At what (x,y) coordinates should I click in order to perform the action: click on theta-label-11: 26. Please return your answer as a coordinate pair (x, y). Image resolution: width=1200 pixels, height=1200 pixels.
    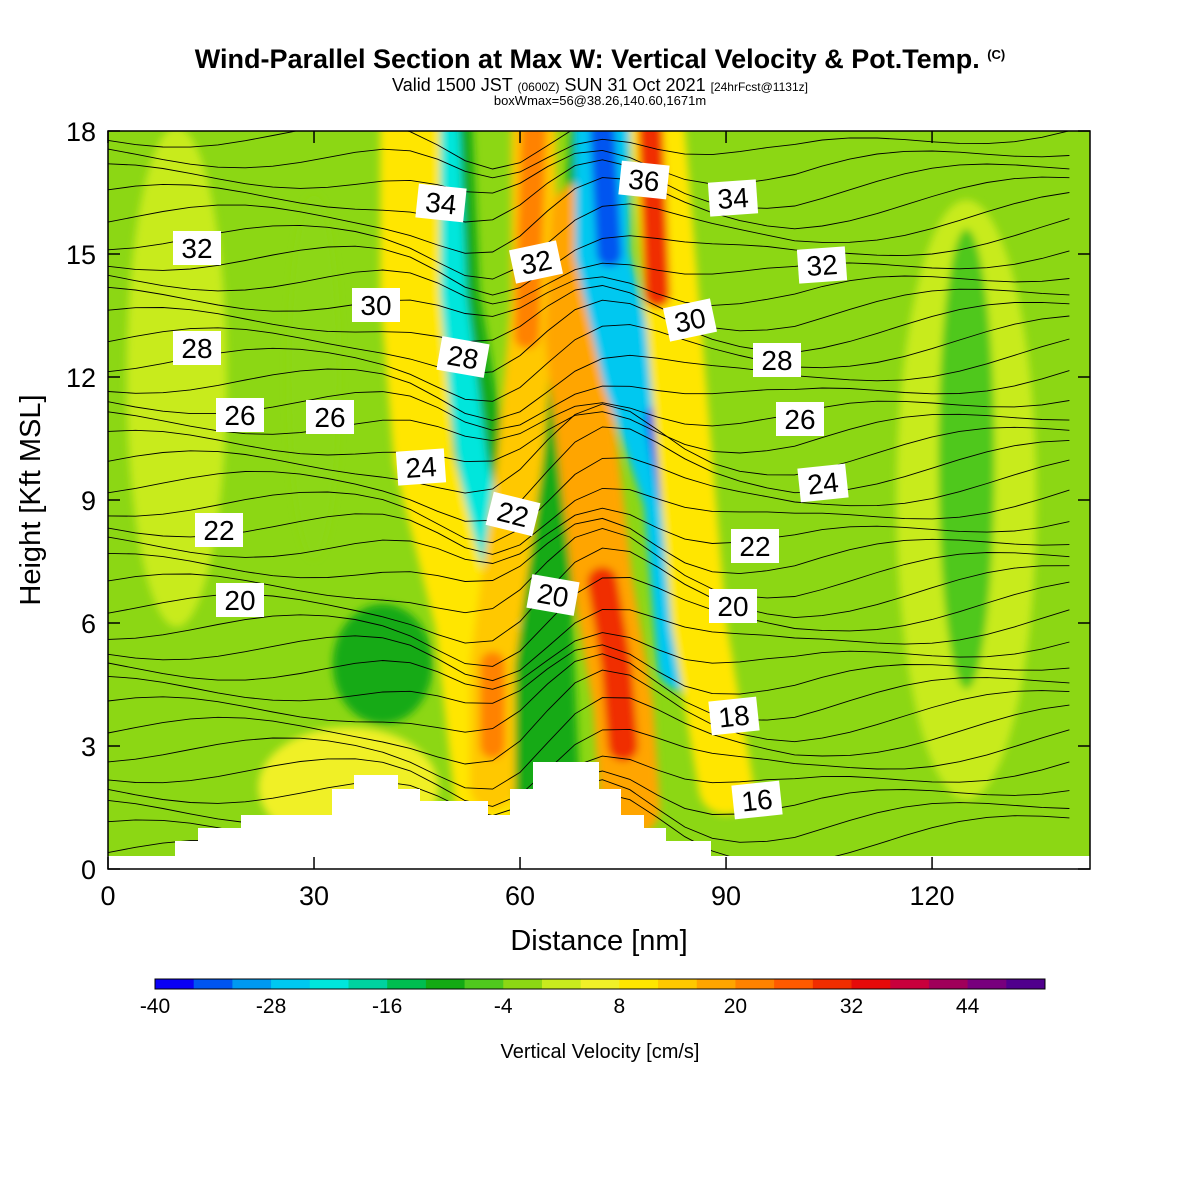
    Looking at the image, I should click on (330, 417).